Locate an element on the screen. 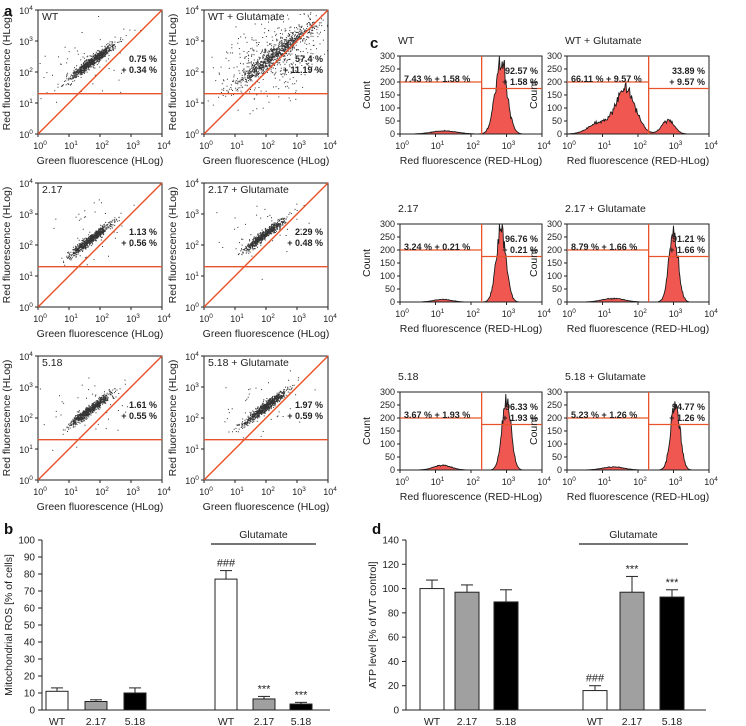 Image resolution: width=746 pixels, height=726 pixels. right-gate-value-error: + 1.26 % is located at coordinates (687, 418).